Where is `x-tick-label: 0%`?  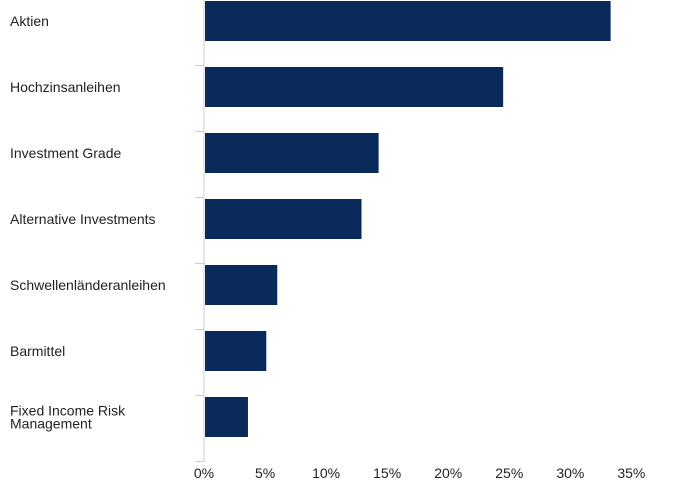
x-tick-label: 0% is located at coordinates (204, 473).